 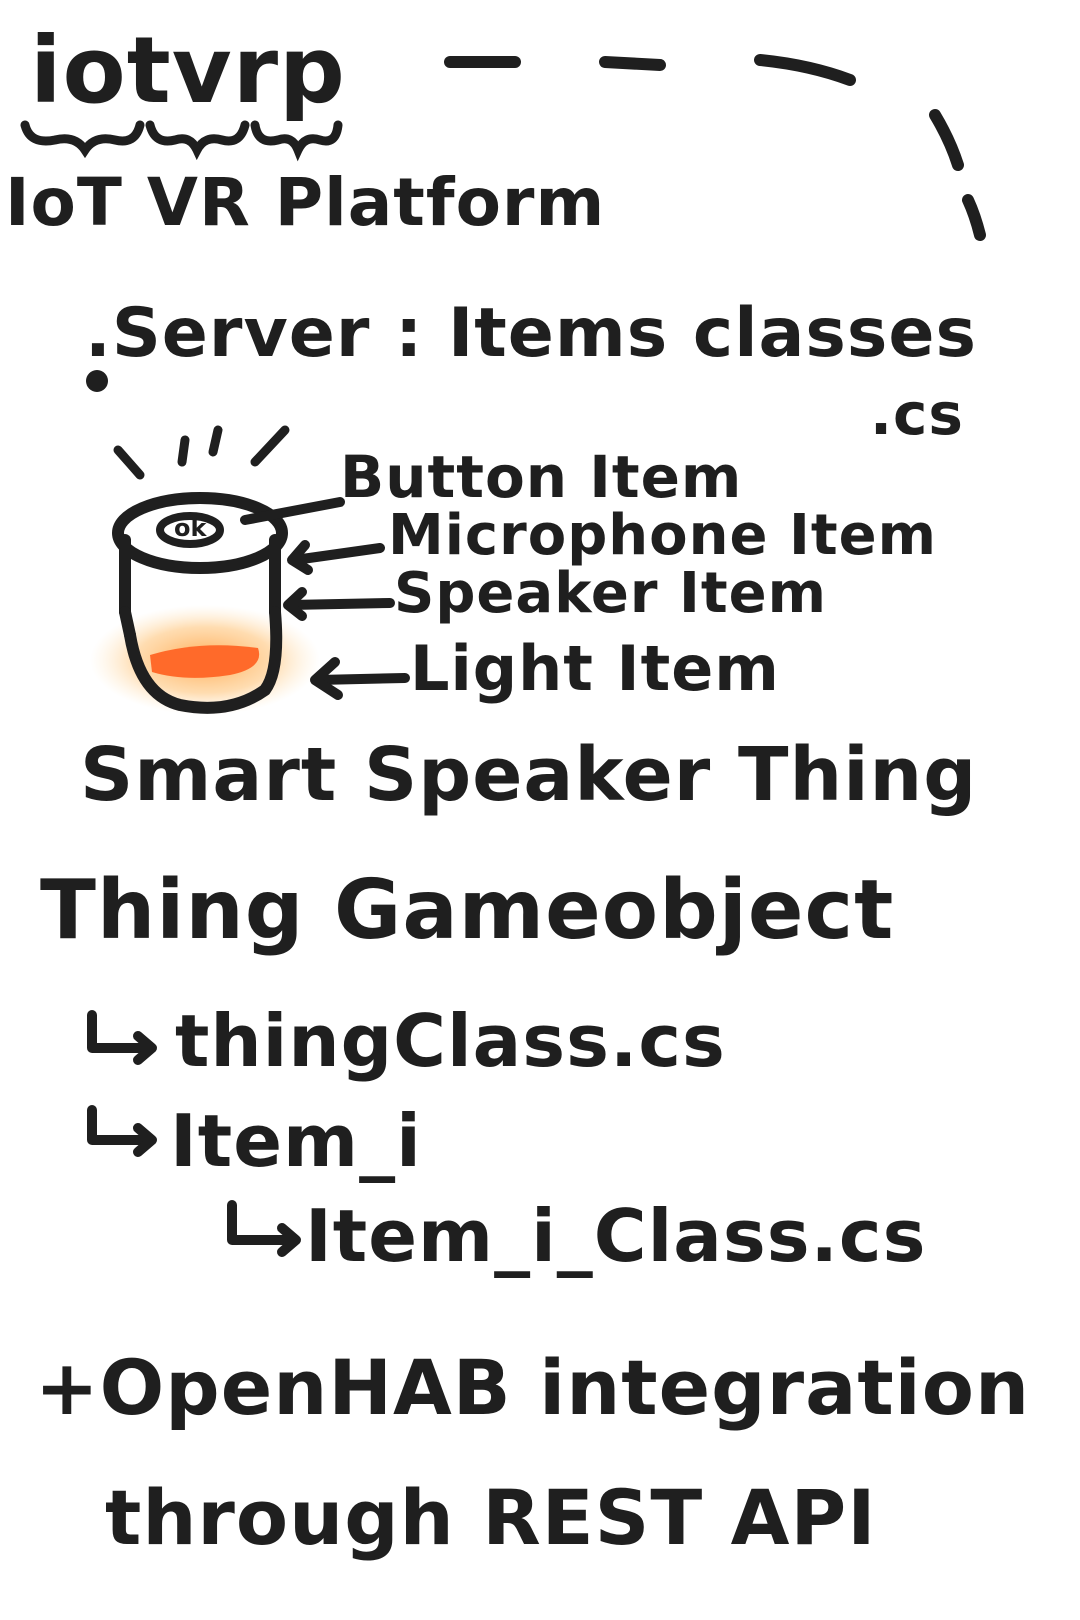 I want to click on brace-icons, so click(x=181, y=141).